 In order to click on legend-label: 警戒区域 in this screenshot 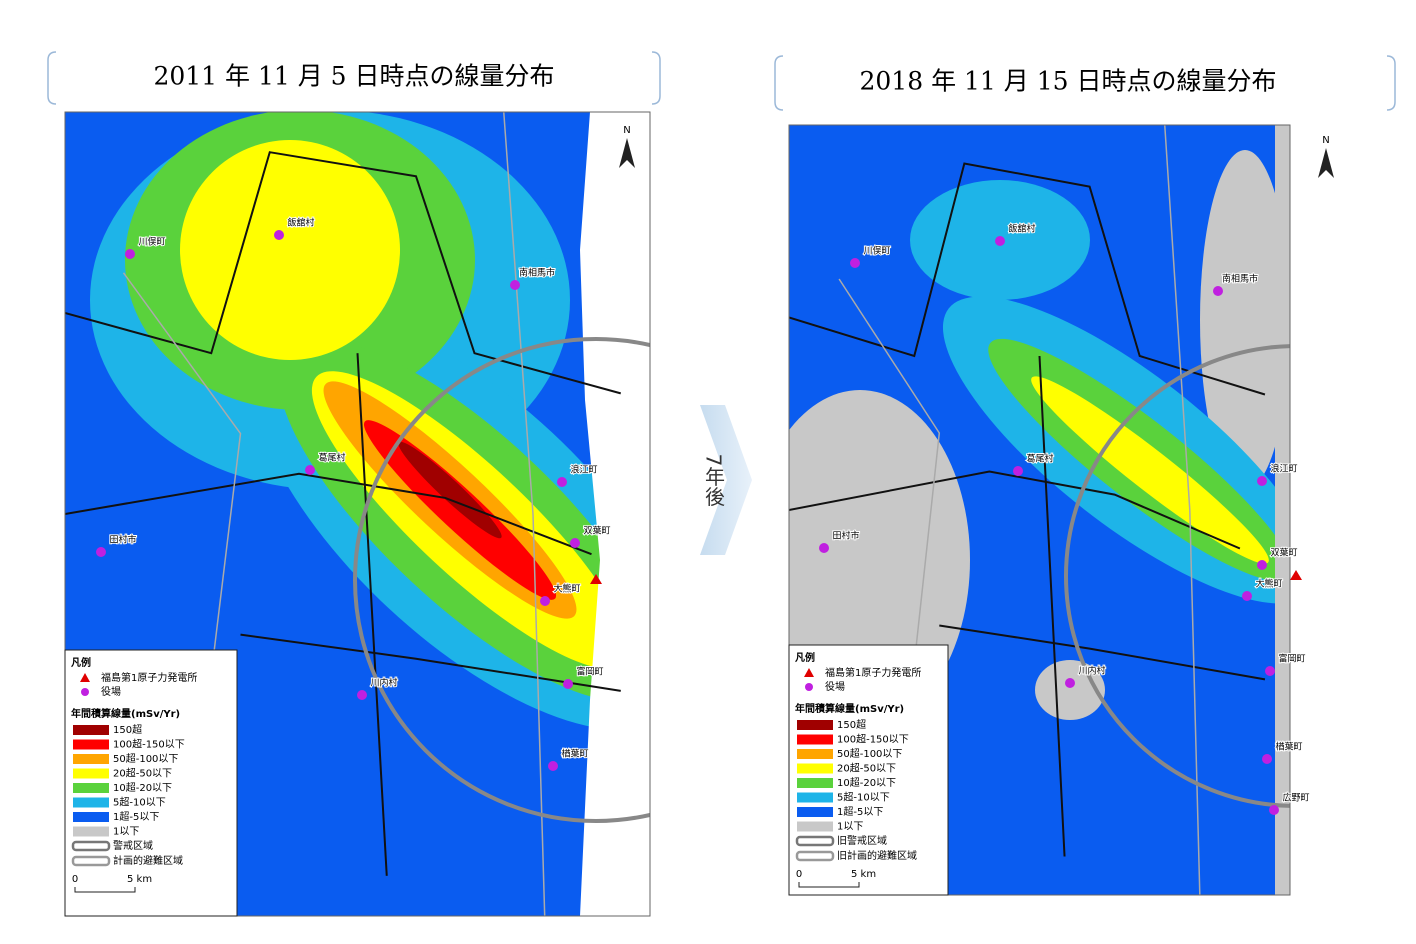, I will do `click(133, 845)`.